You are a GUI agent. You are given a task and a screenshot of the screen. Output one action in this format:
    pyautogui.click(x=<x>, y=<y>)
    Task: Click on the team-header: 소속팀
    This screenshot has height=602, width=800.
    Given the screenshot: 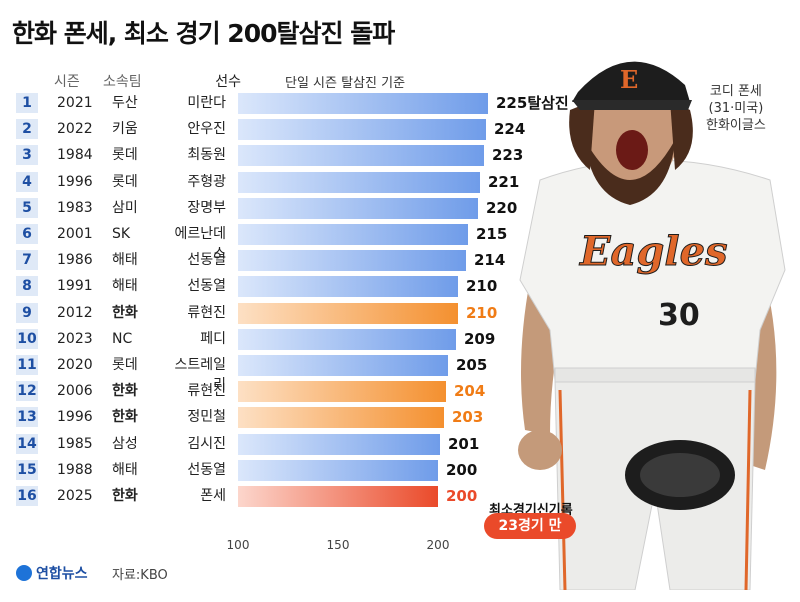 What is the action you would take?
    pyautogui.click(x=122, y=82)
    